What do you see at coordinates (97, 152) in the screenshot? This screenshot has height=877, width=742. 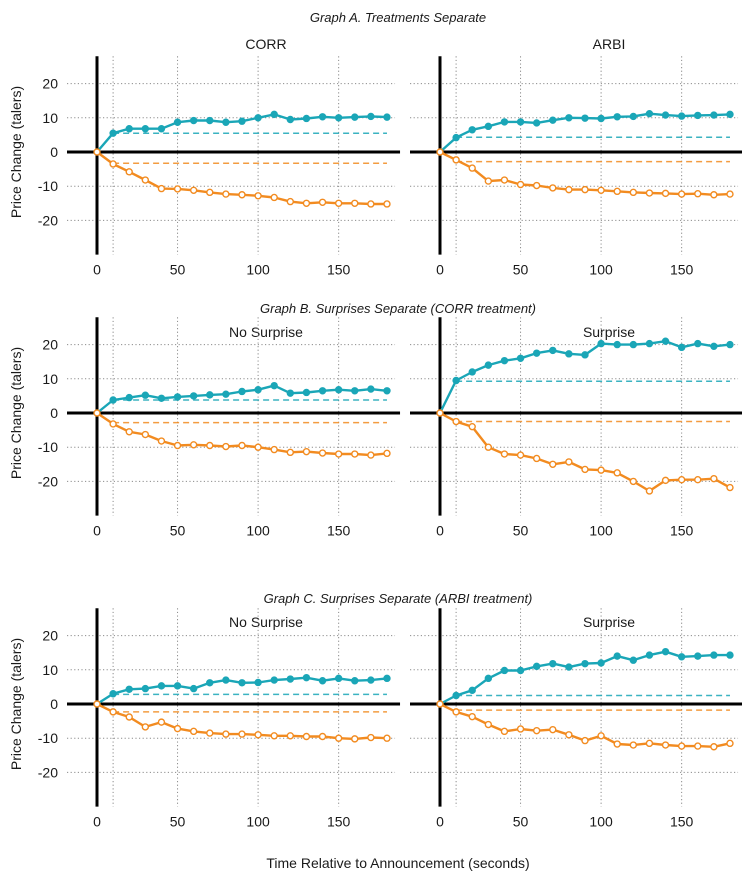 I see `origin-point` at bounding box center [97, 152].